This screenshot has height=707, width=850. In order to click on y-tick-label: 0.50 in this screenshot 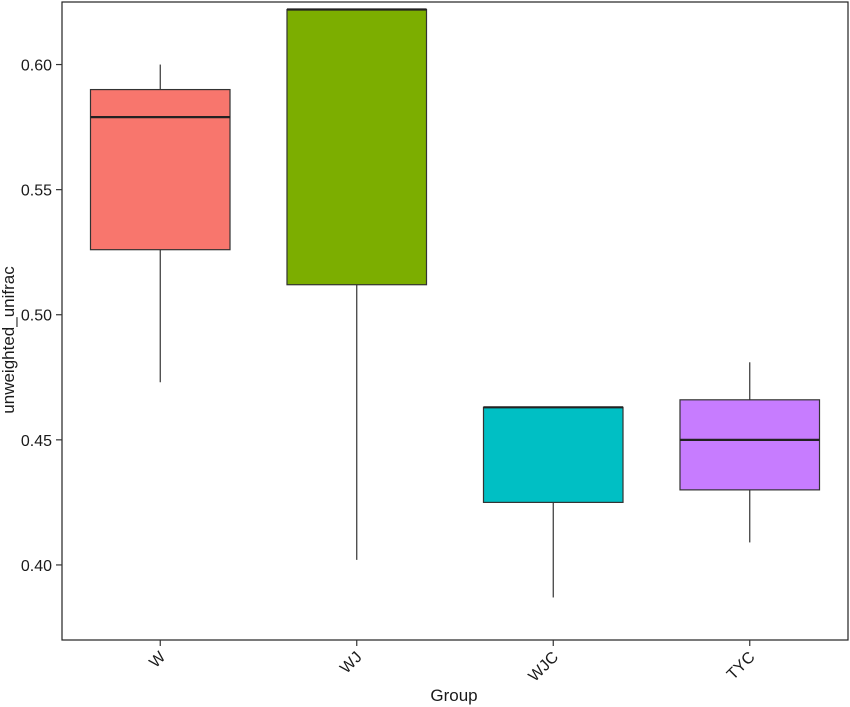, I will do `click(36, 316)`.